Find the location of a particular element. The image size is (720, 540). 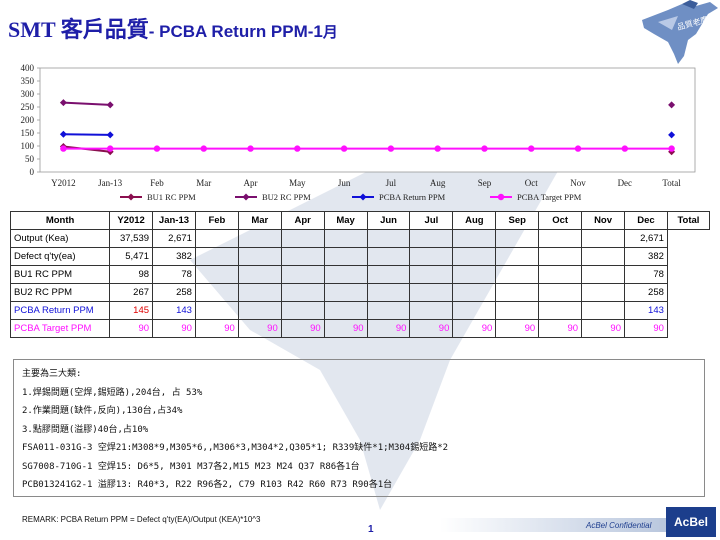

footer-band is located at coordinates (555, 525).